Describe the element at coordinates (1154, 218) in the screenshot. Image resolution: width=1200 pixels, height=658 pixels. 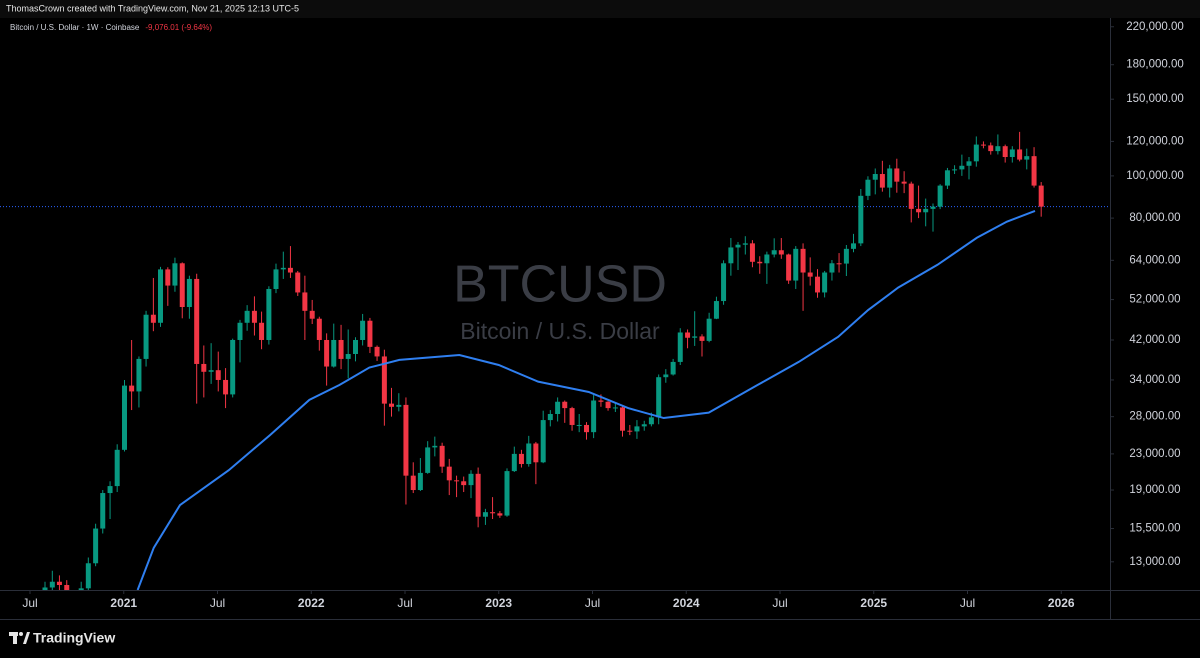
I see `y-tick-label: 80,000.00` at that location.